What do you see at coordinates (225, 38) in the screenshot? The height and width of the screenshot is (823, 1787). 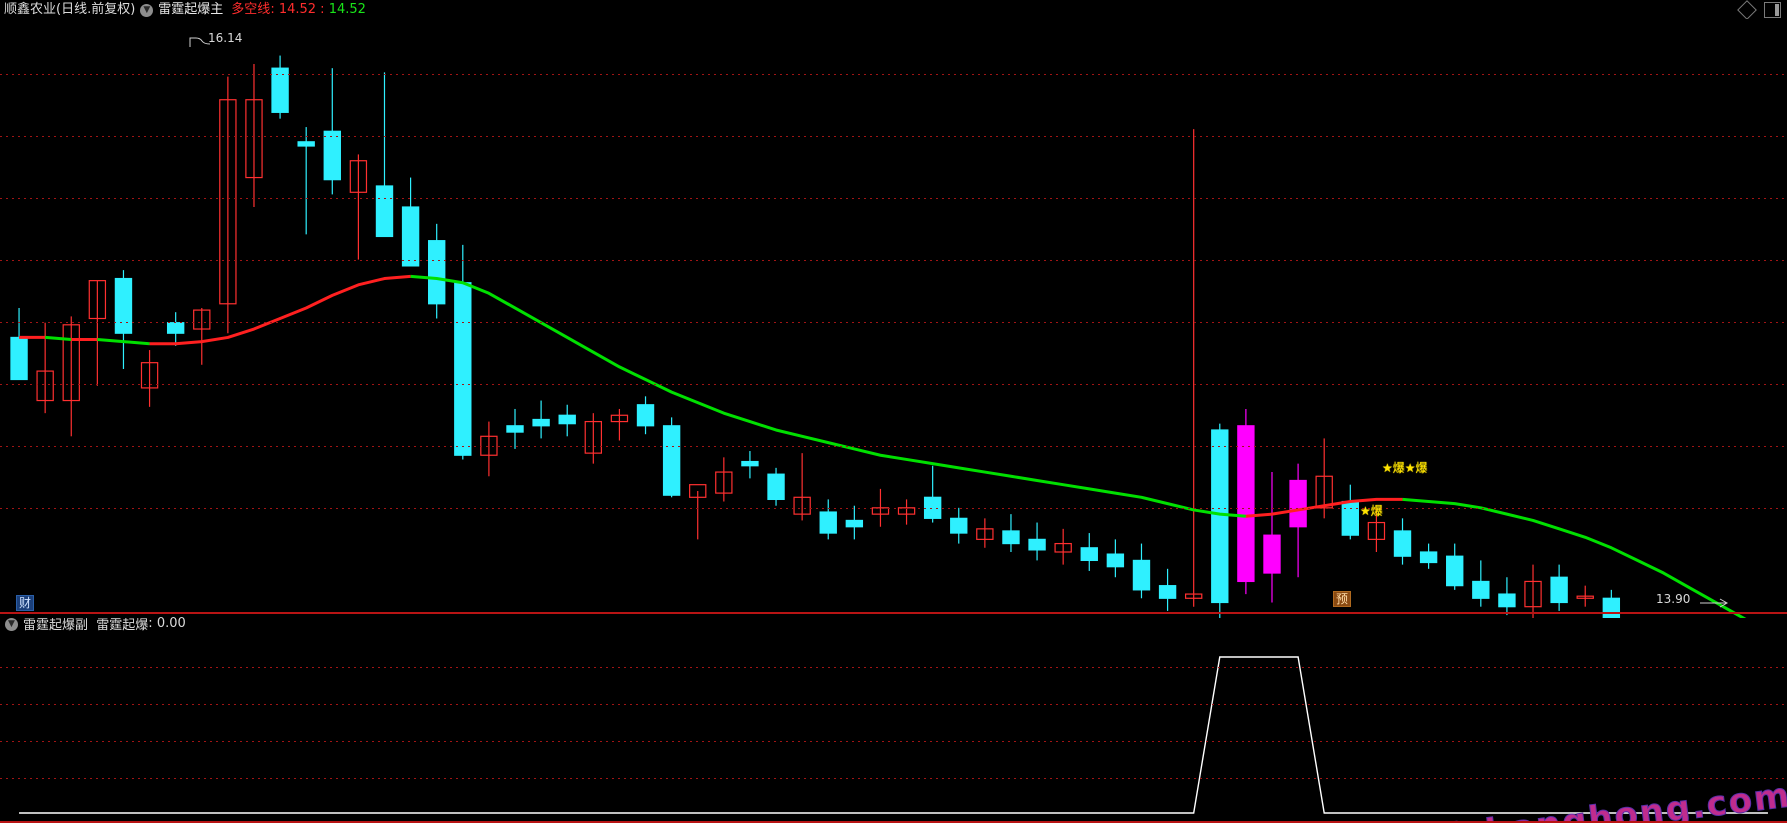 I see `high-price-label: 16.14` at bounding box center [225, 38].